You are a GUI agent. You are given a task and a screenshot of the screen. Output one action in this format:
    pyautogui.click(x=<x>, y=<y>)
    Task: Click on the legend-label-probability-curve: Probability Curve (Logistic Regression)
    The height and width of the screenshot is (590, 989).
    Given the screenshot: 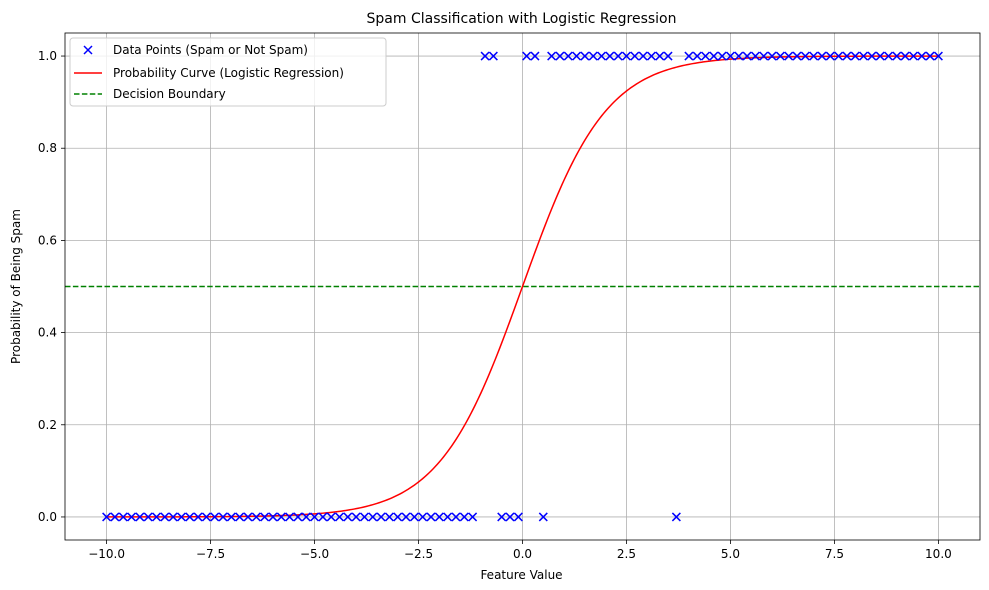 What is the action you would take?
    pyautogui.click(x=228, y=73)
    